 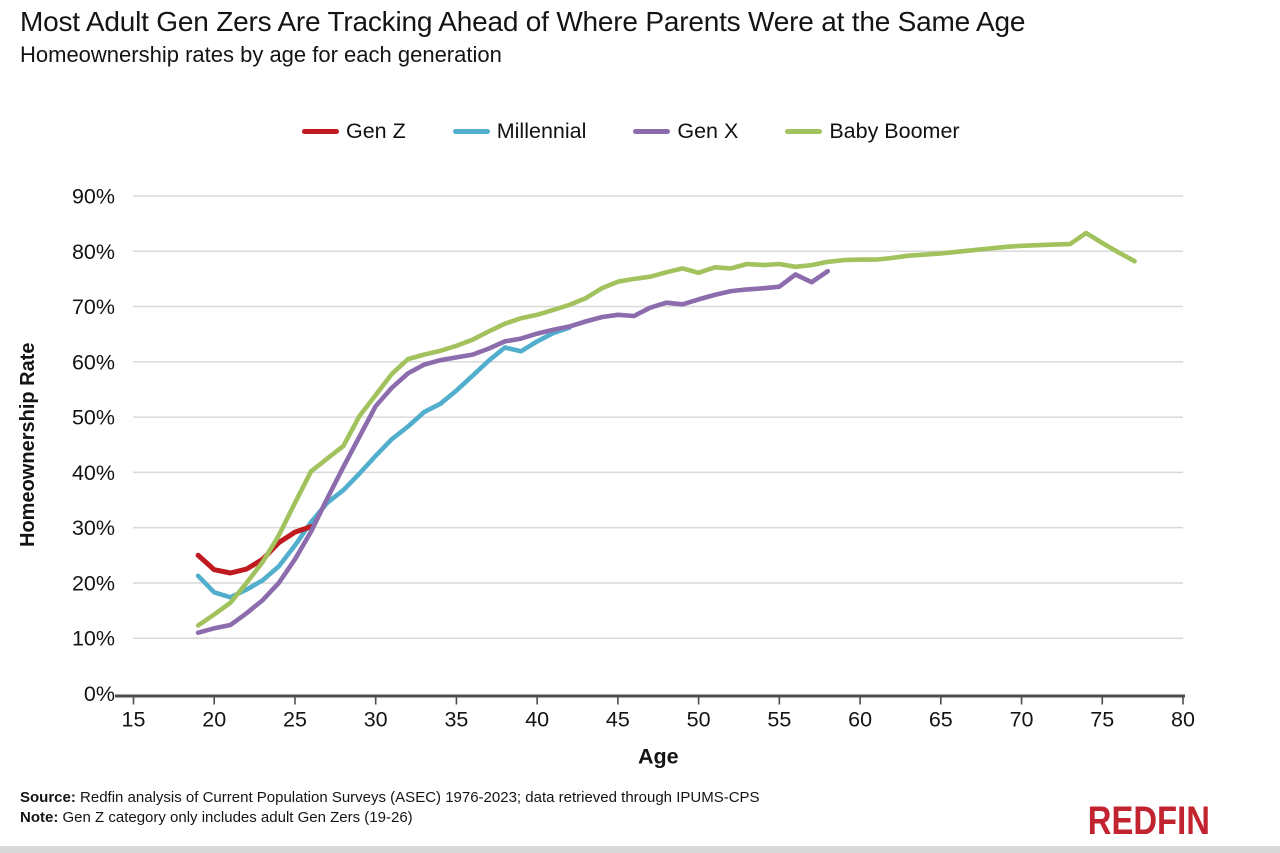 What do you see at coordinates (860, 720) in the screenshot?
I see `x-tick-label-60: 60` at bounding box center [860, 720].